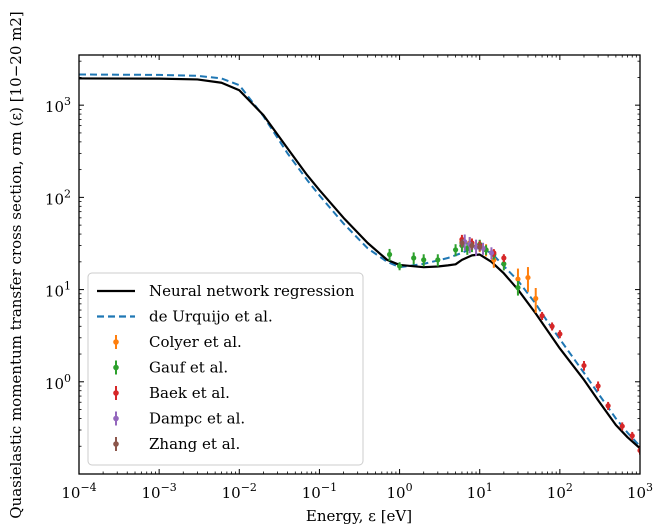 This screenshot has width=665, height=528. I want to click on y-tick-label: 10³, so click(58, 105).